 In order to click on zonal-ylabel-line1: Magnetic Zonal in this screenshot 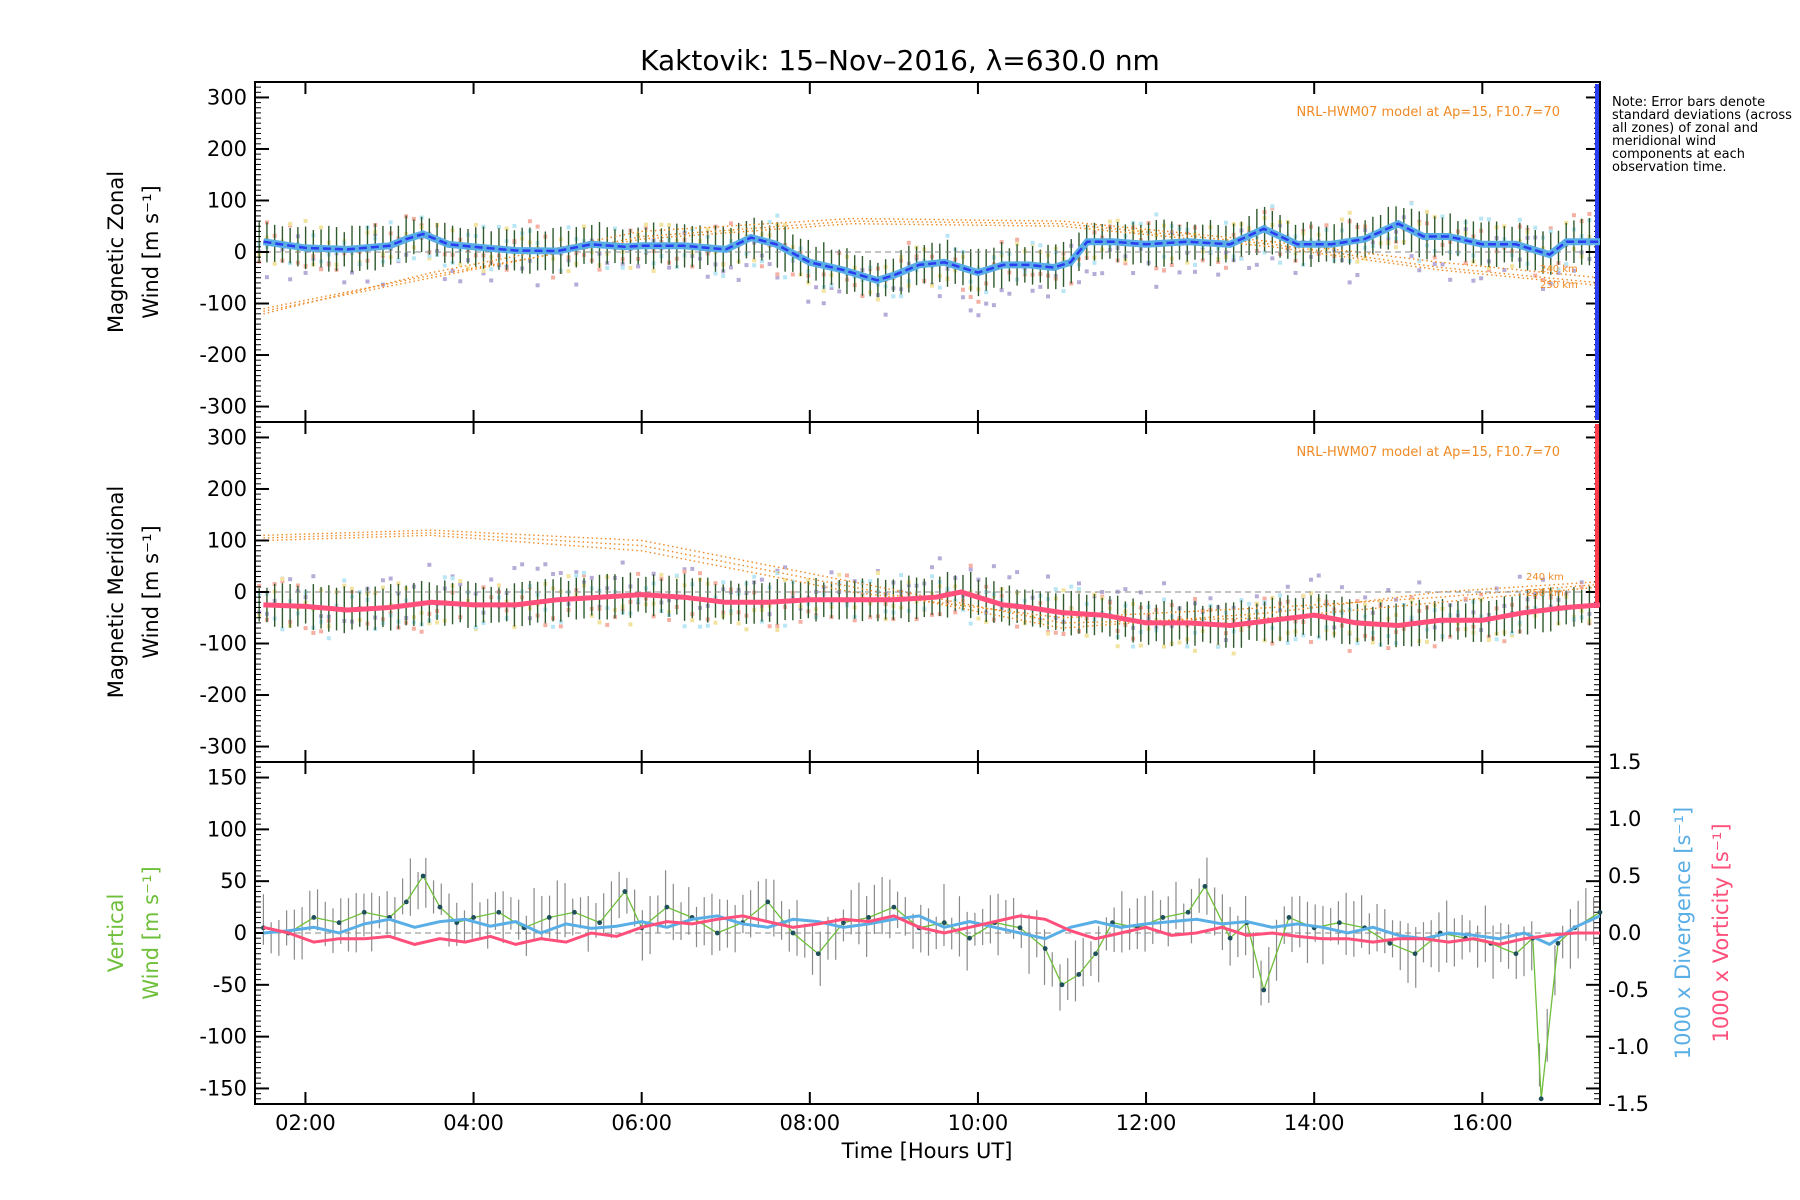, I will do `click(116, 252)`.